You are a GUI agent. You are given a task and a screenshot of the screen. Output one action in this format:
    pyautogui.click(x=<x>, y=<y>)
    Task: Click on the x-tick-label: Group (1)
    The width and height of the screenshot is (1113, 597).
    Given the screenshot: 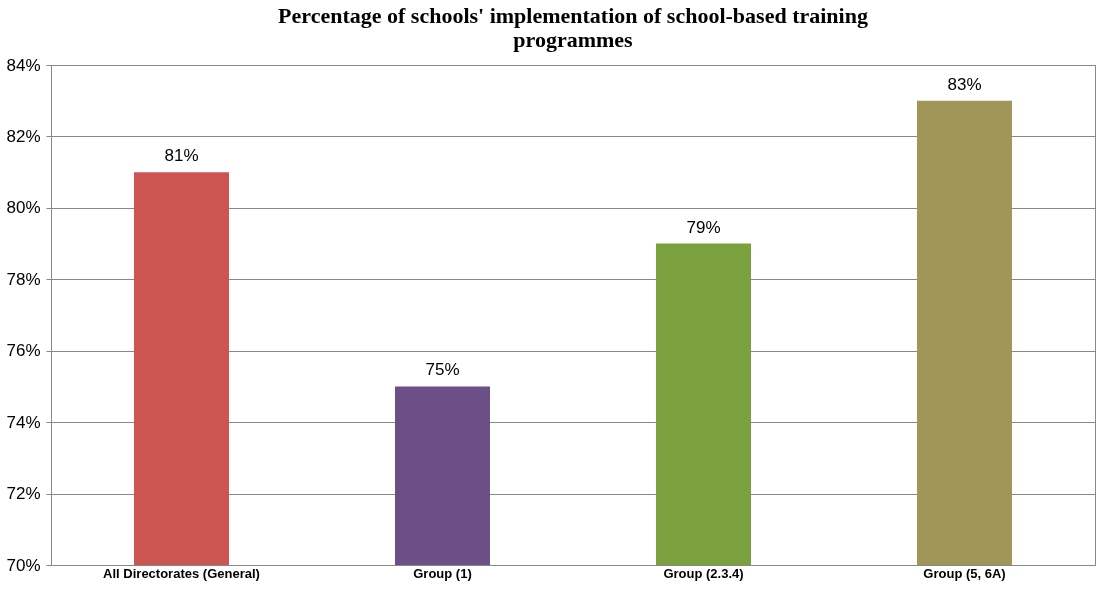 What is the action you would take?
    pyautogui.click(x=442, y=573)
    